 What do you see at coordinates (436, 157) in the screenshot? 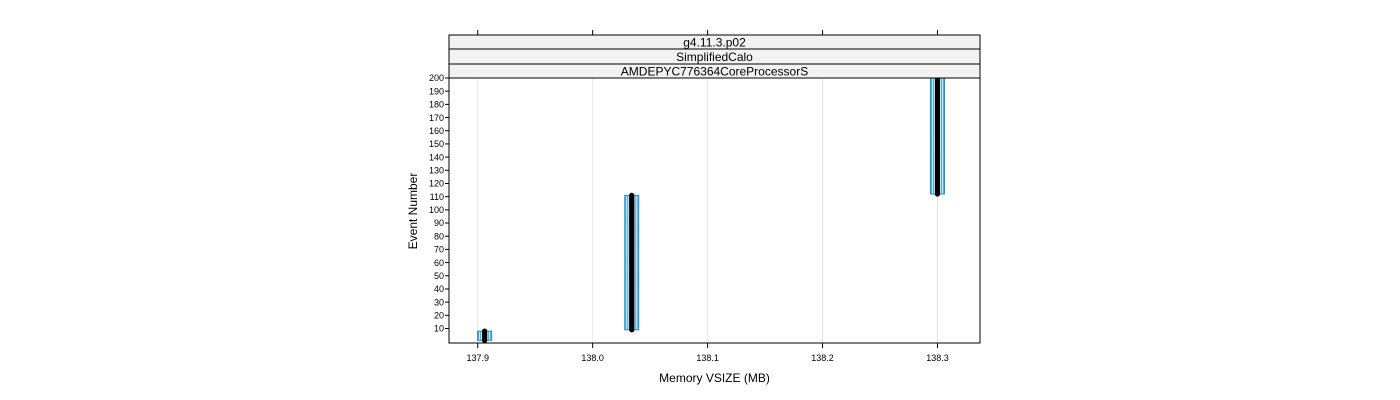
I see `y-tick-label: 140` at bounding box center [436, 157].